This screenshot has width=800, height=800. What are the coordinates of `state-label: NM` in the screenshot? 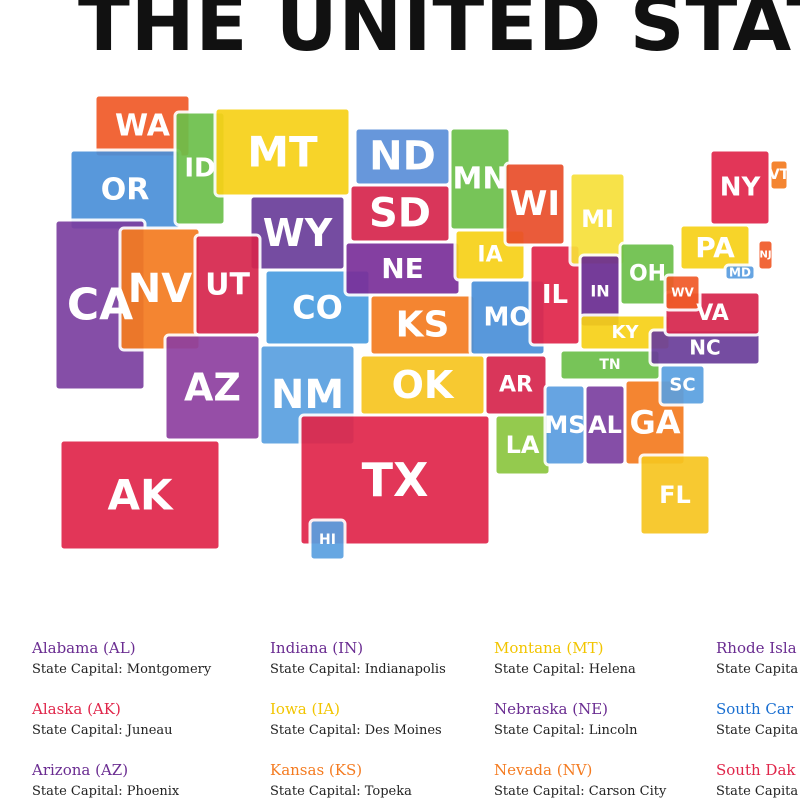 It's located at (307, 395).